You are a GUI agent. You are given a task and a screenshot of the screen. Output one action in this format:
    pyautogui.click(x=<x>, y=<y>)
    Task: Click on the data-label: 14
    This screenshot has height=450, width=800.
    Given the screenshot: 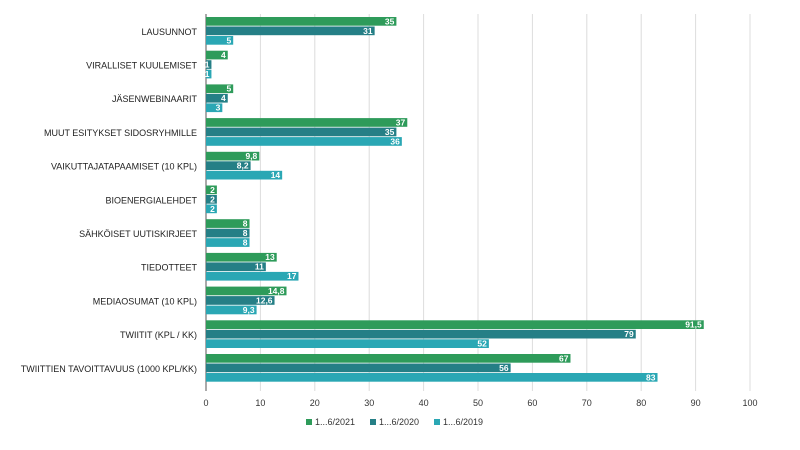 What is the action you would take?
    pyautogui.click(x=276, y=175)
    